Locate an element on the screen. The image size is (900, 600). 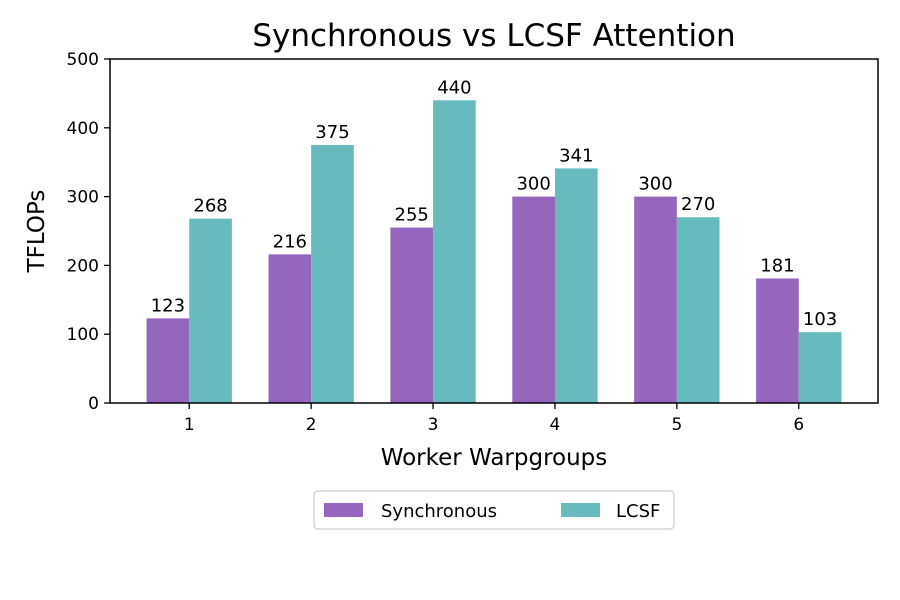
legend-label-synchronous: Synchronous is located at coordinates (439, 511).